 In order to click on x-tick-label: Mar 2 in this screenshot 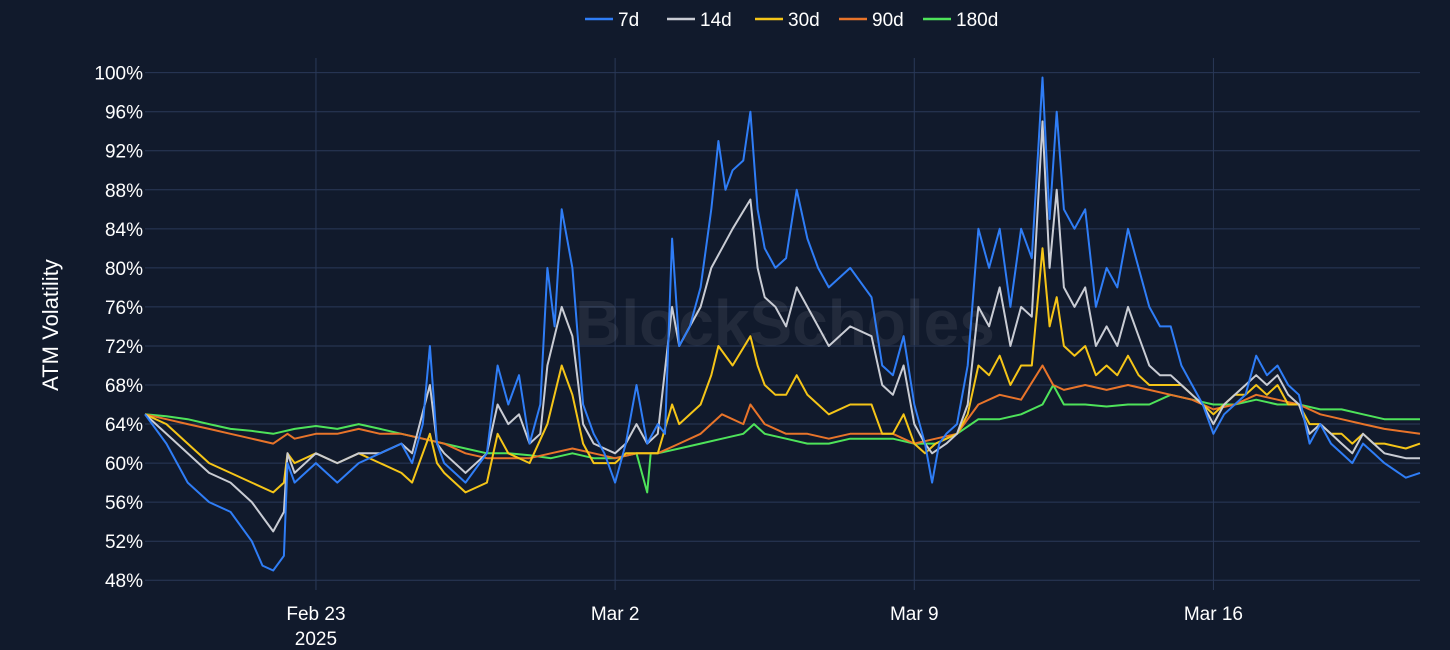, I will do `click(615, 614)`.